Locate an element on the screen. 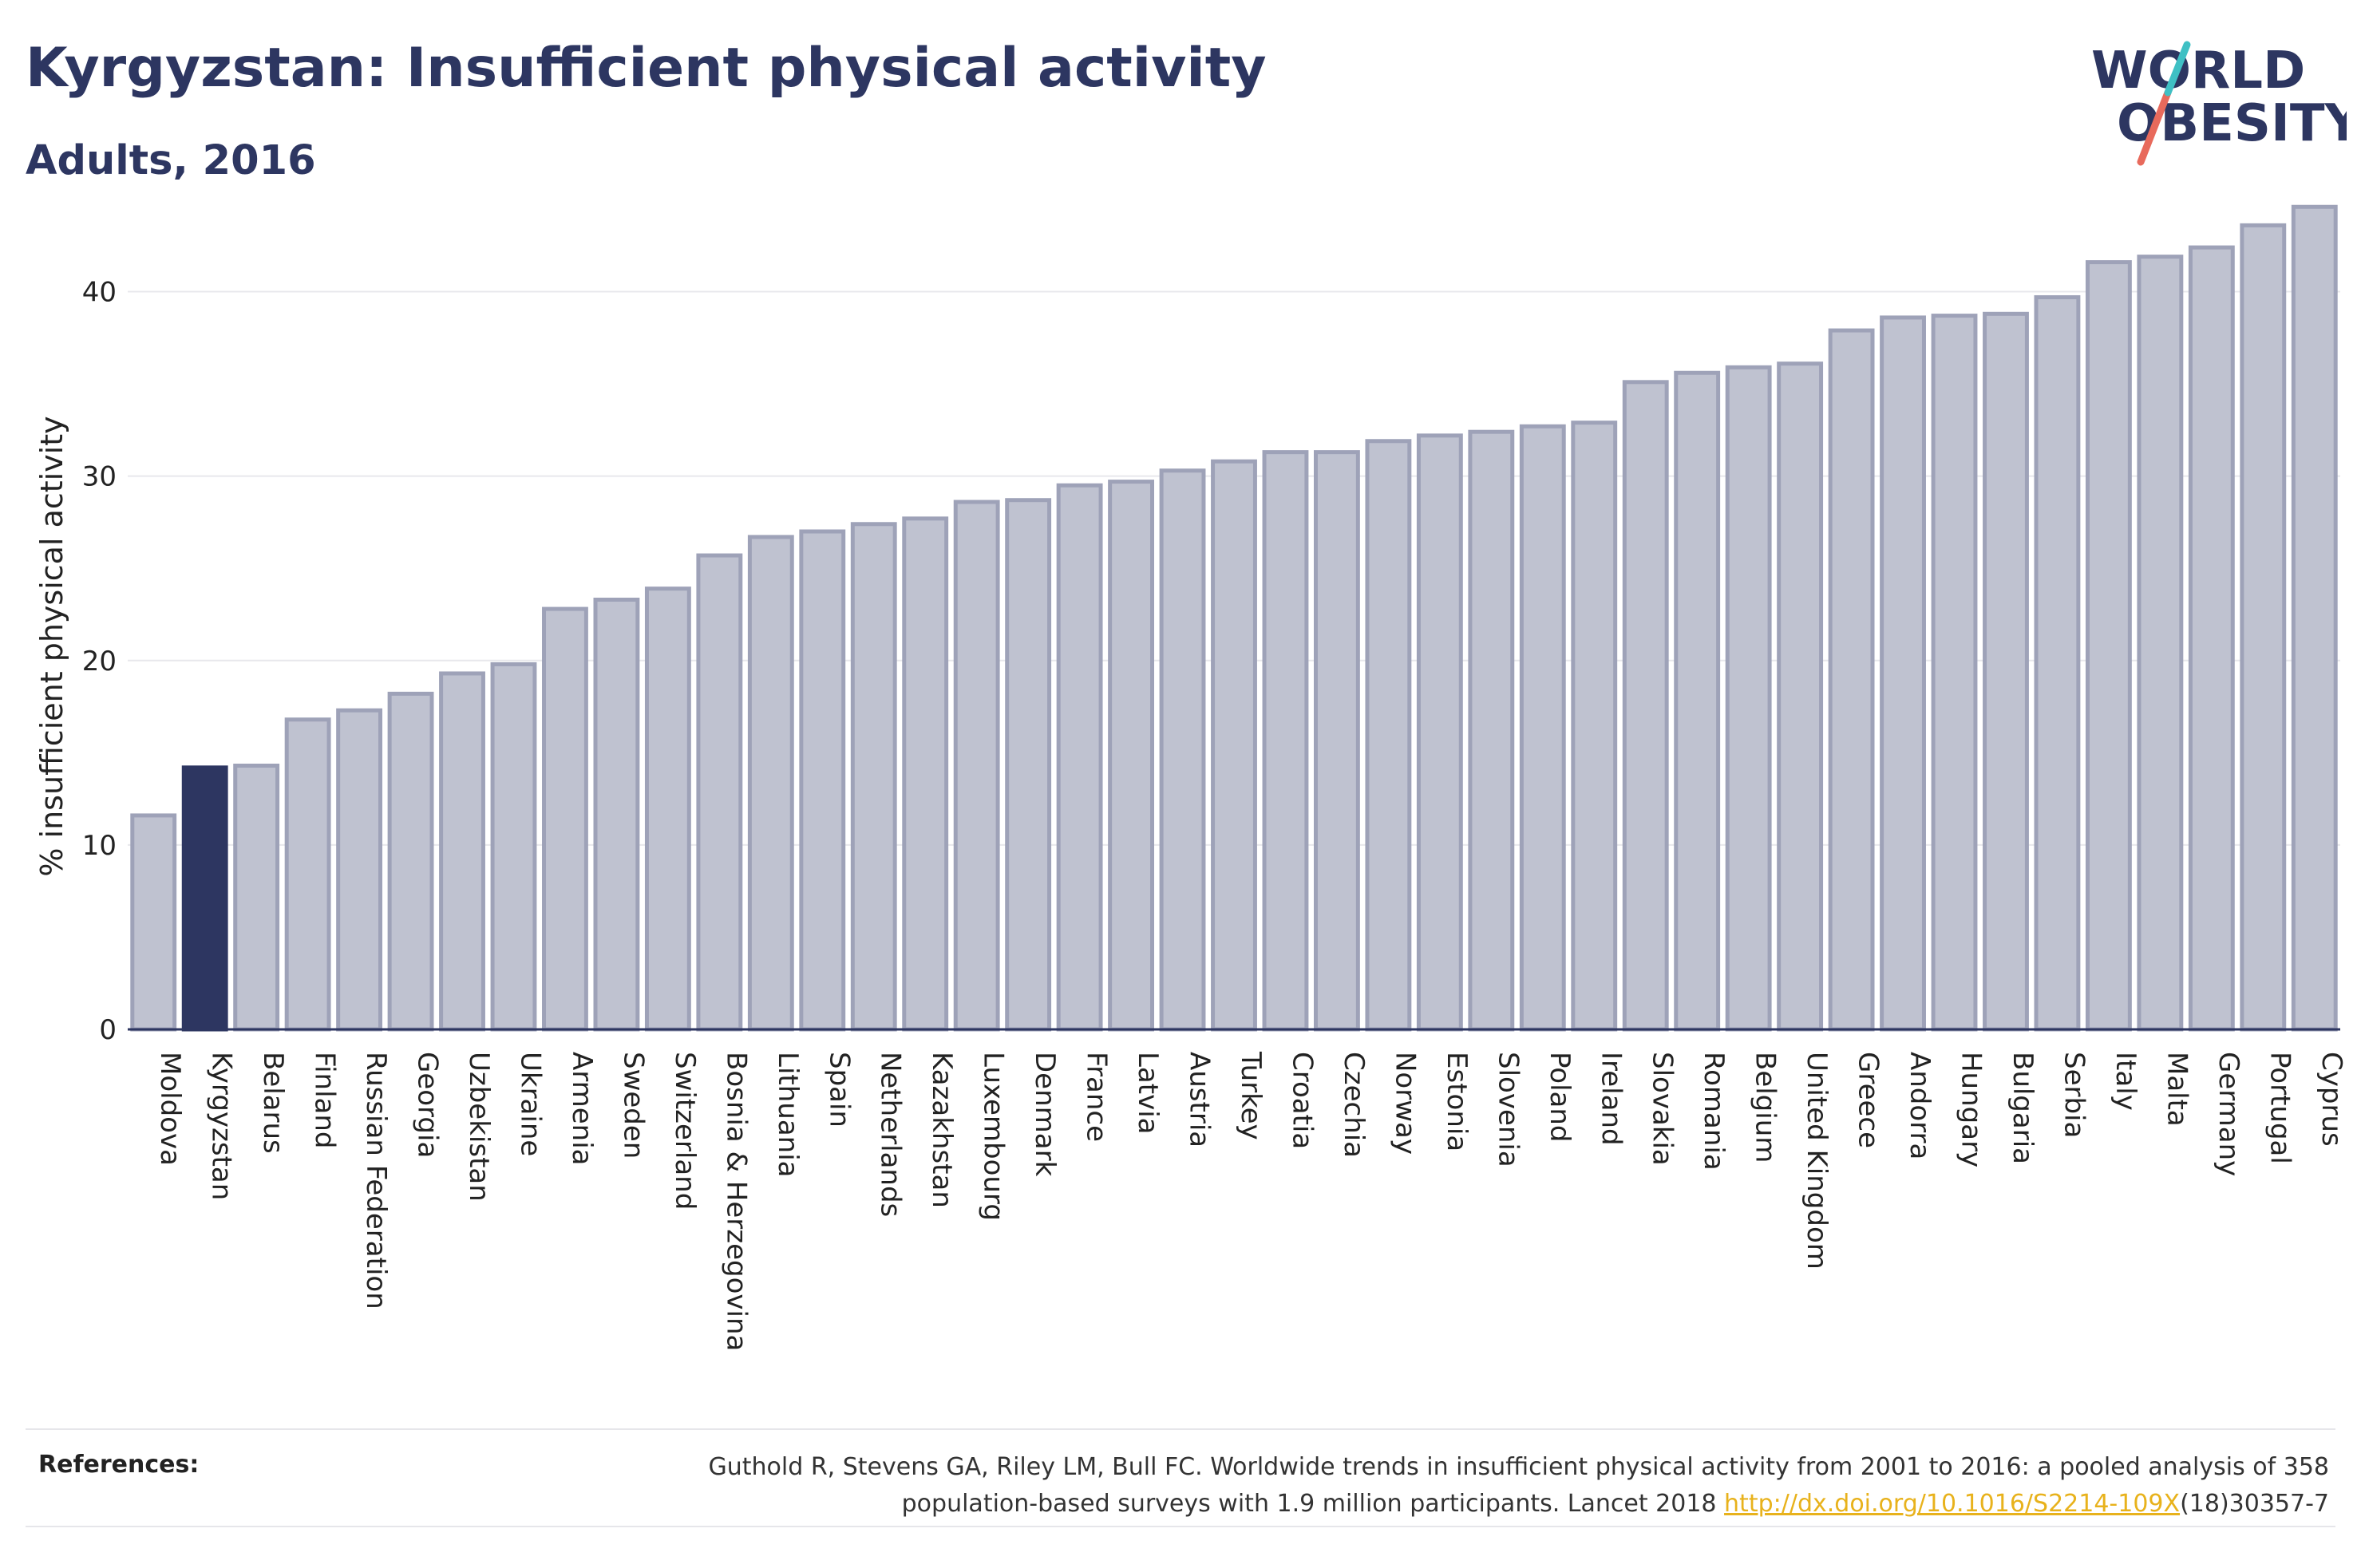 The height and width of the screenshot is (1568, 2361). x-tick-label: Latvia is located at coordinates (1148, 1093).